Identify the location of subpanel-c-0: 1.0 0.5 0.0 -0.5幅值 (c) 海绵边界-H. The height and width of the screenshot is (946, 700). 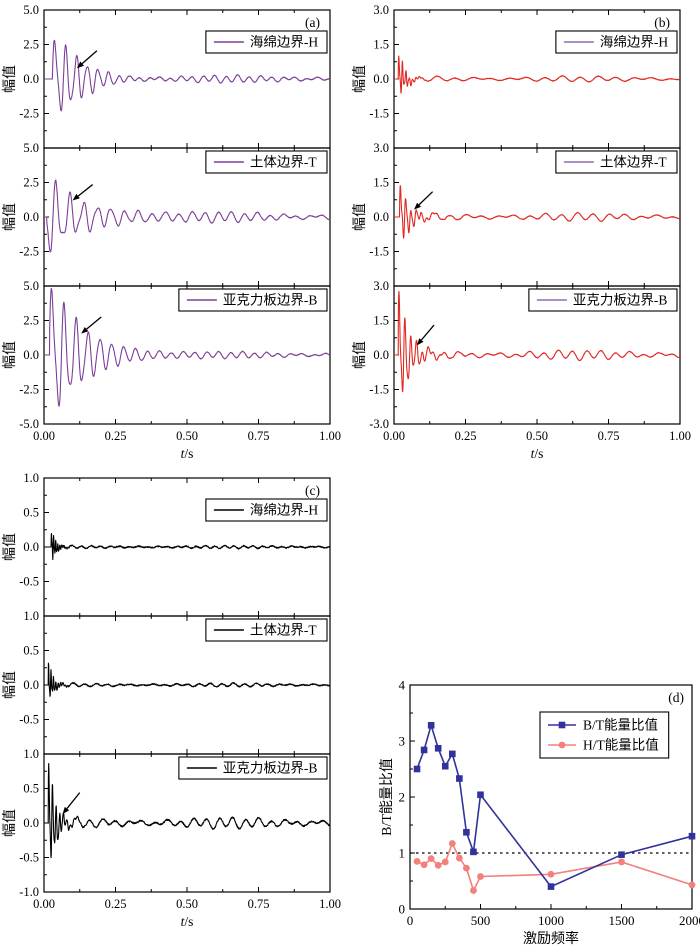
(166, 544).